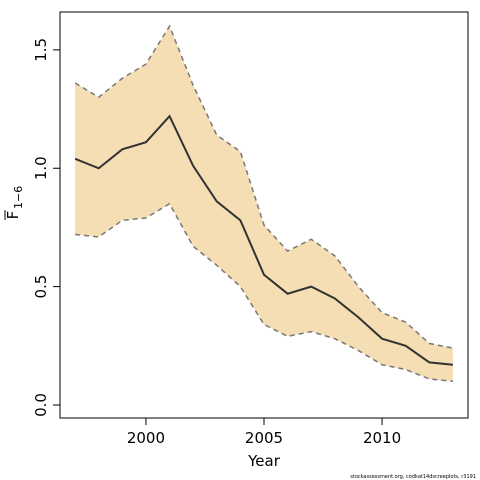  What do you see at coordinates (41, 50) in the screenshot?
I see `y-tick-label: 1.5` at bounding box center [41, 50].